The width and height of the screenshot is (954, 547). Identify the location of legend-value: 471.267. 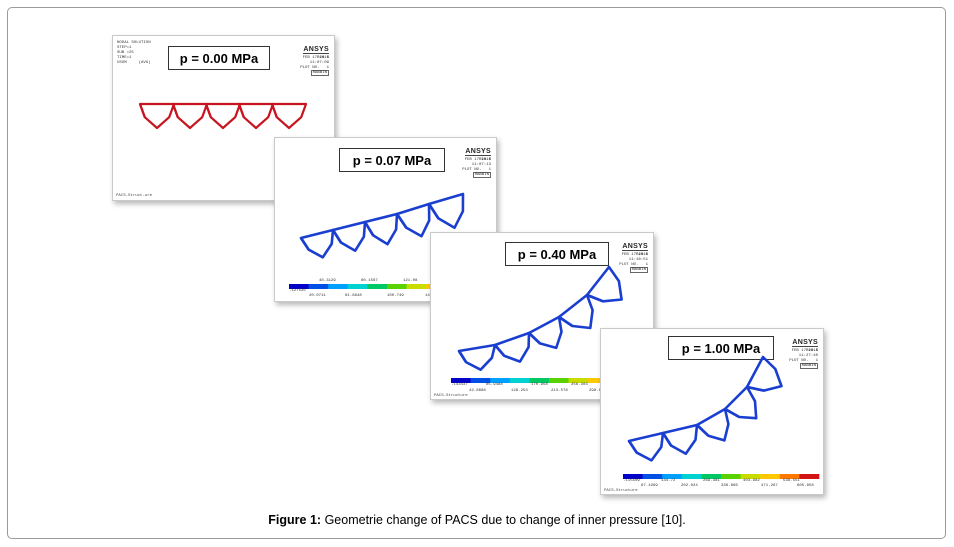
(769, 486).